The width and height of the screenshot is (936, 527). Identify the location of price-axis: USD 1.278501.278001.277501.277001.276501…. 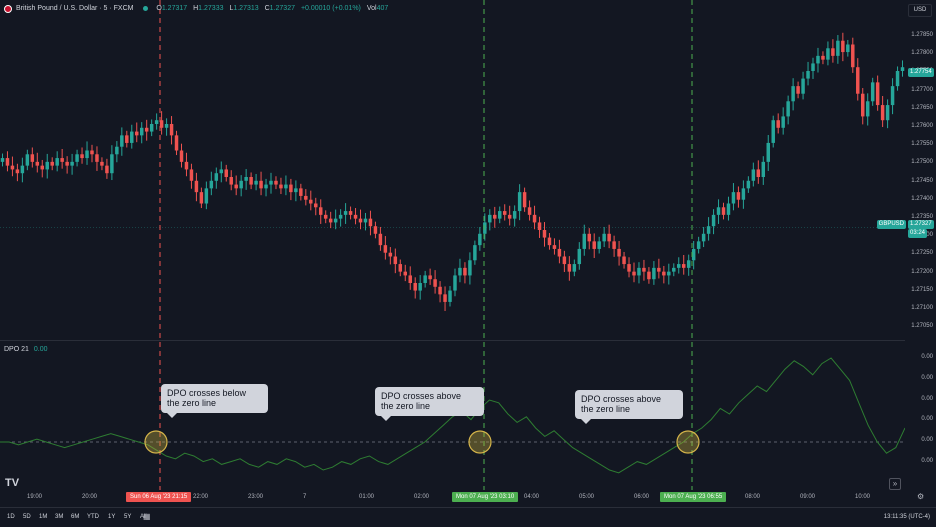
(906, 245).